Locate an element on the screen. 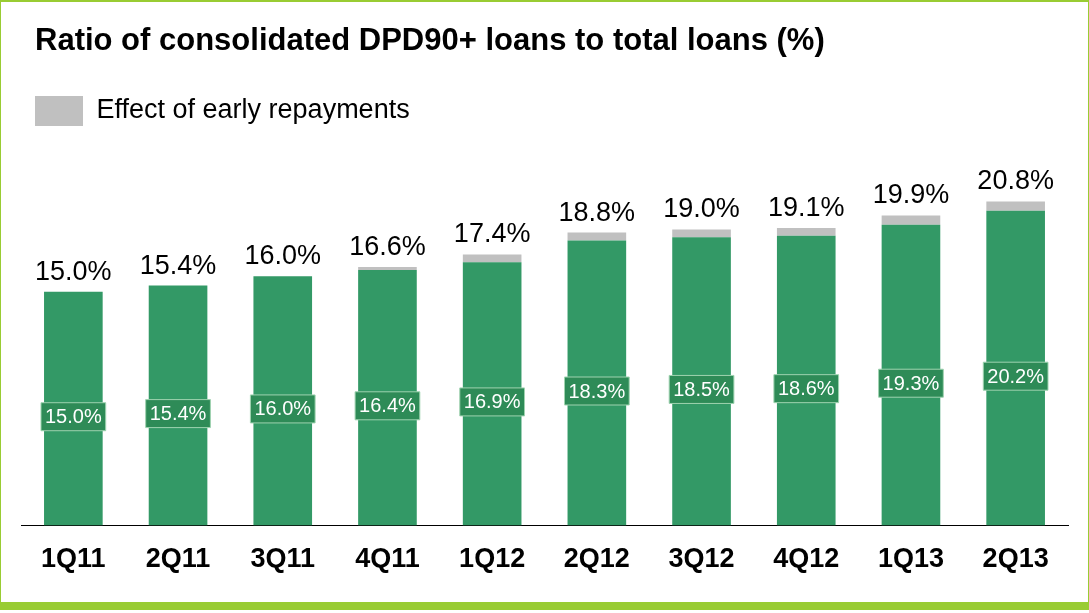 The image size is (1089, 613). total-label: 17.4% is located at coordinates (492, 233).